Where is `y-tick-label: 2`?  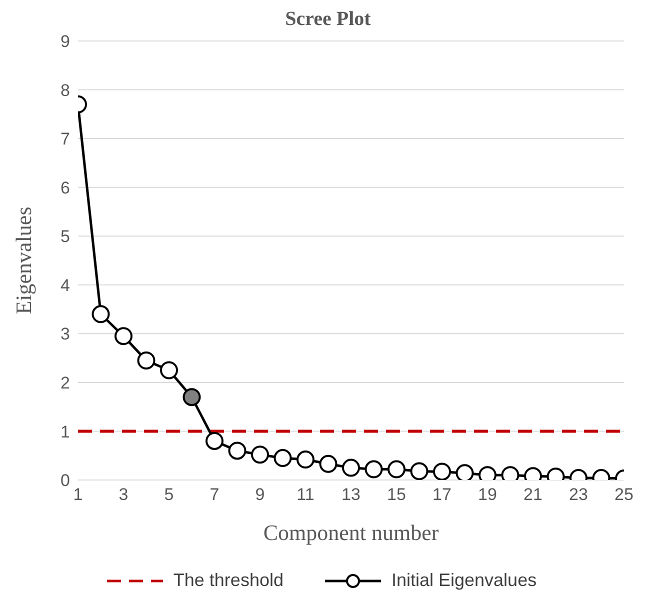 y-tick-label: 2 is located at coordinates (65, 382).